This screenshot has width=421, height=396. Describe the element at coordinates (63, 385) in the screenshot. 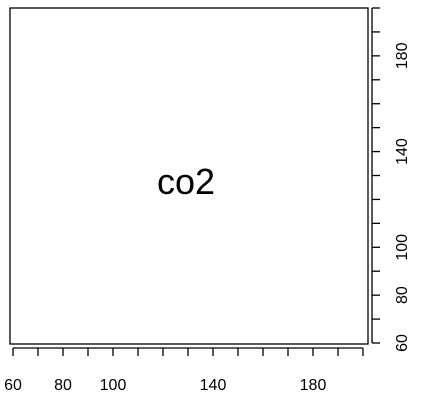

I see `x-tick-label: 80` at that location.